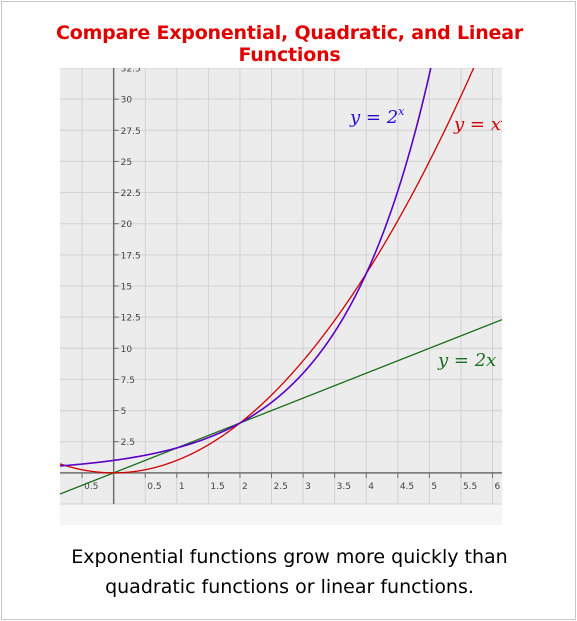 The image size is (577, 621). I want to click on y-tick-label: 22.5, so click(131, 194).